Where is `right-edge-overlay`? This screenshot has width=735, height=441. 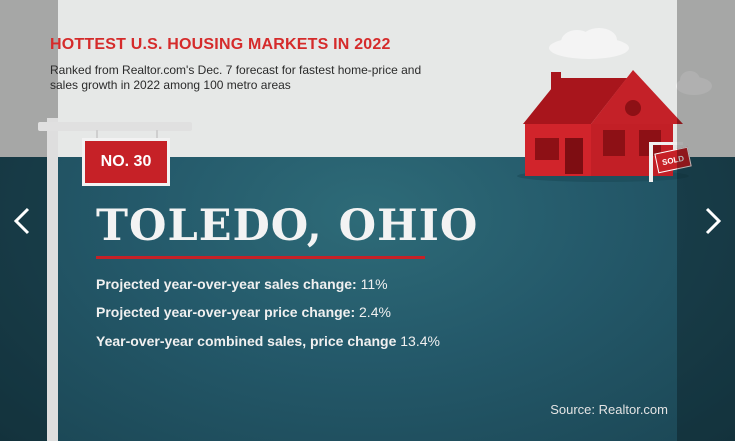
right-edge-overlay is located at coordinates (706, 220).